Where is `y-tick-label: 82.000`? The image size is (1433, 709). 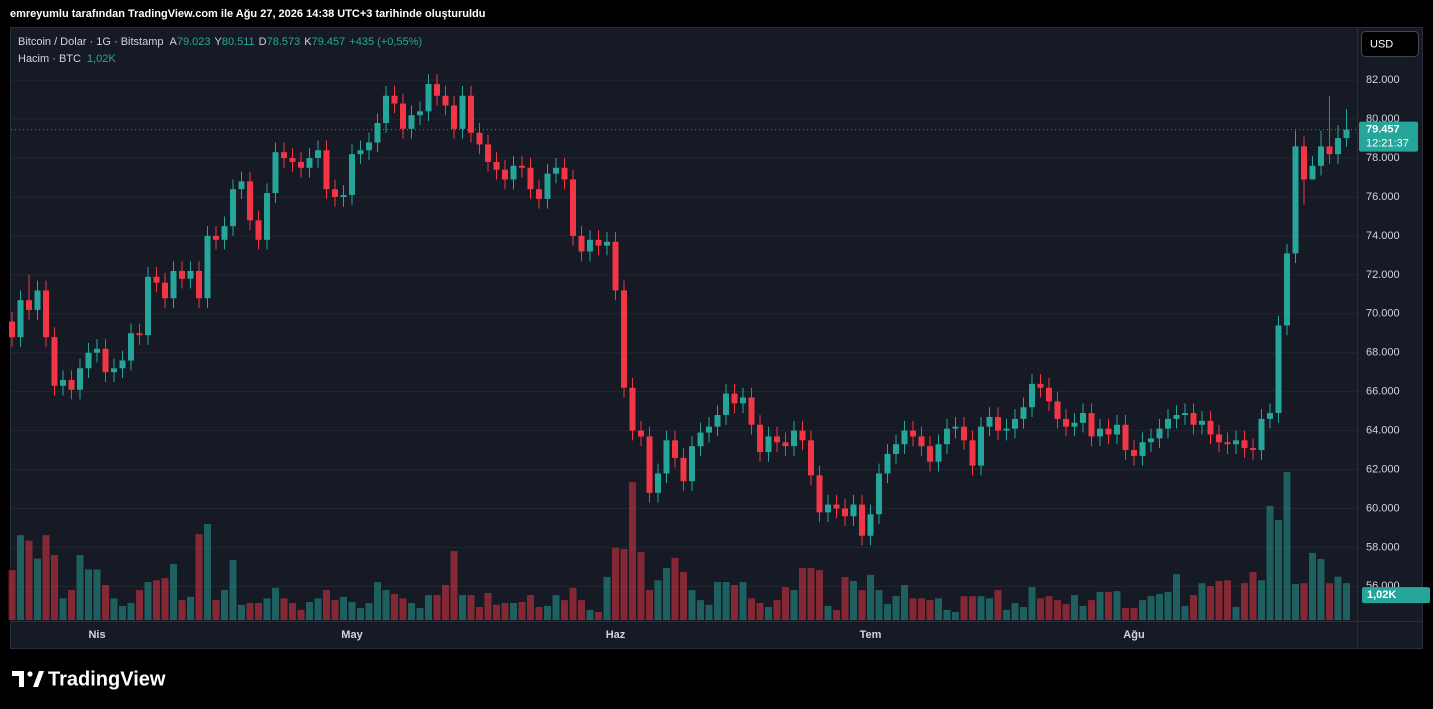 y-tick-label: 82.000 is located at coordinates (1383, 80).